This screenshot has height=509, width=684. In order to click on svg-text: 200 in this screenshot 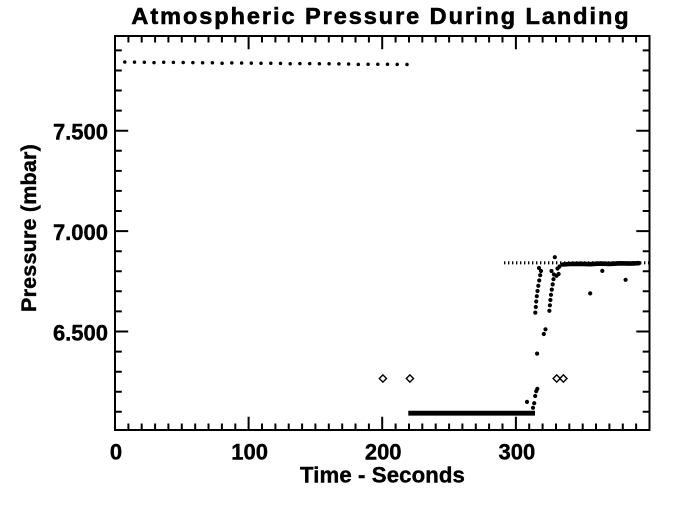, I will do `click(383, 452)`.